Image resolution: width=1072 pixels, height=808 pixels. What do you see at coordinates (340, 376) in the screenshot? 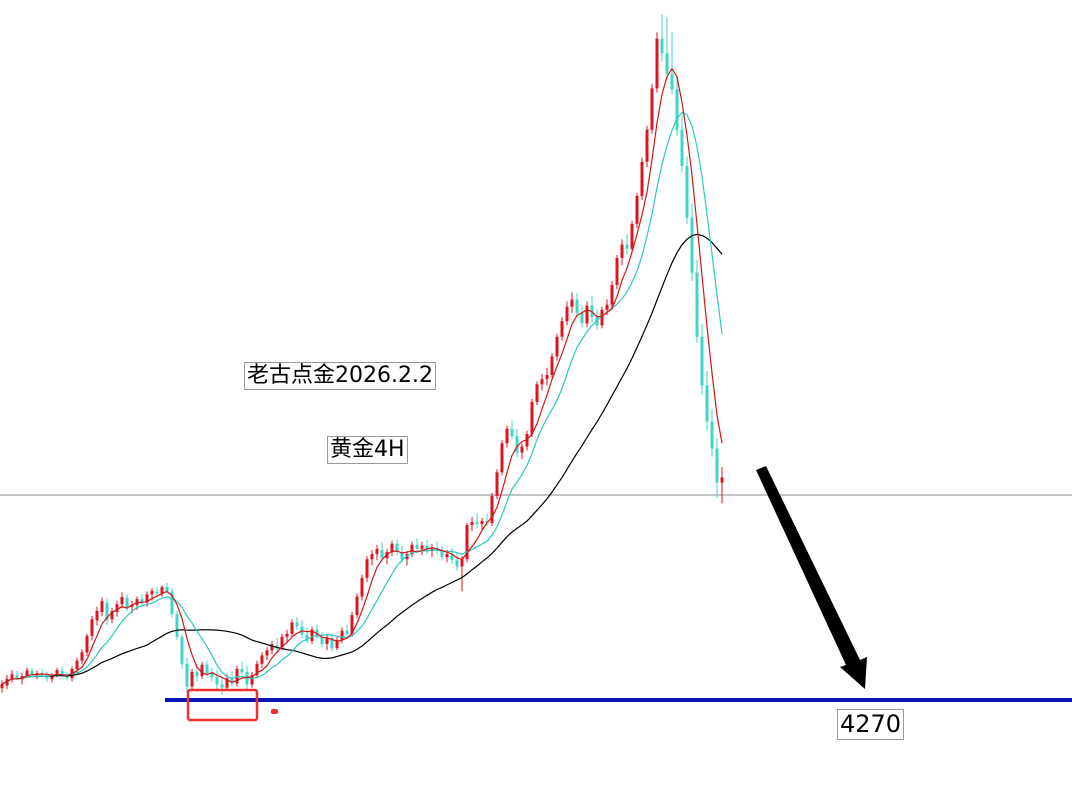
I see `chart-title: 老古点金2026.2.2` at bounding box center [340, 376].